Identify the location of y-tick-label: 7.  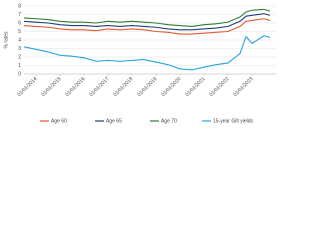
(19, 15).